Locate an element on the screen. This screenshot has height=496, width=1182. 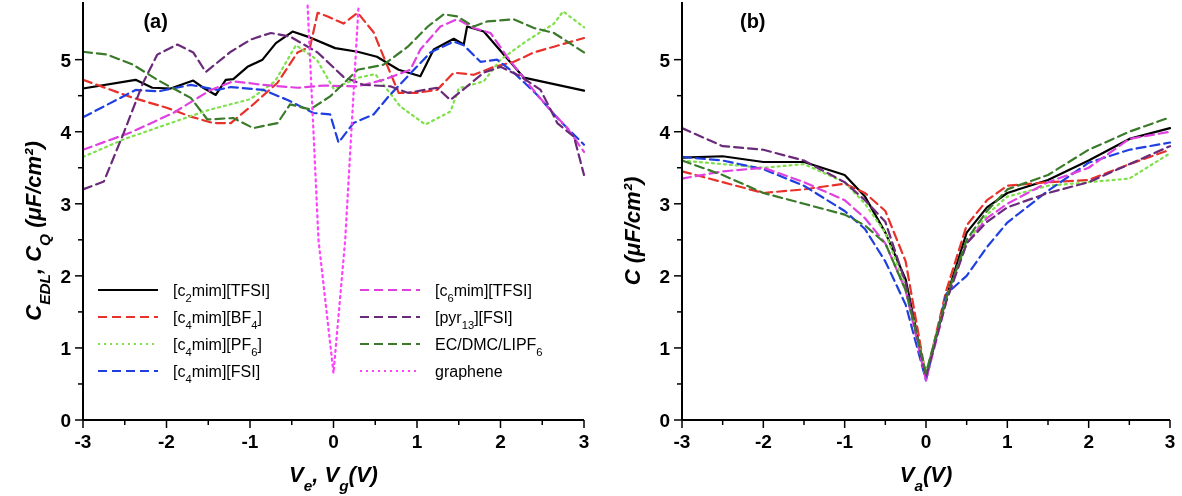
chart-title: (b) is located at coordinates (752, 21).